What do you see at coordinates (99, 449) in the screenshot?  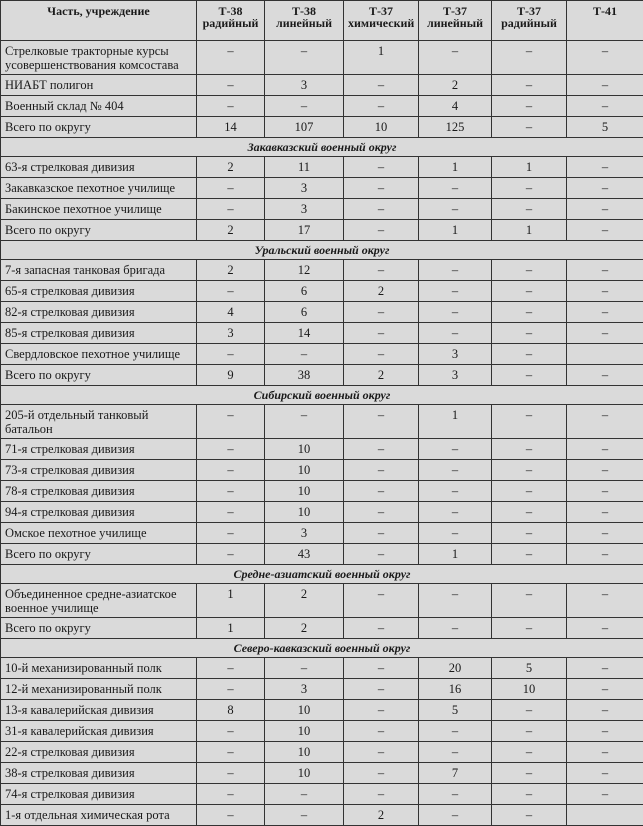 I see `unit-name-cell: 71-я стрелковая дивизия` at bounding box center [99, 449].